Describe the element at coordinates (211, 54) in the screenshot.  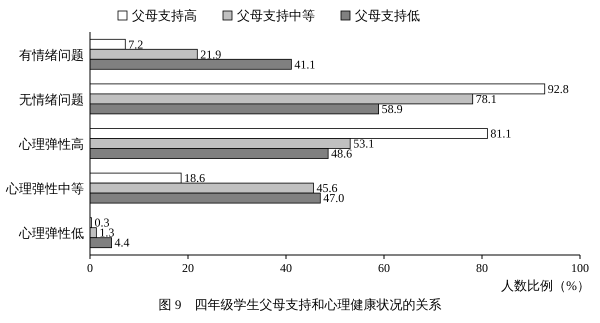
I see `data-label: 21.9` at that location.